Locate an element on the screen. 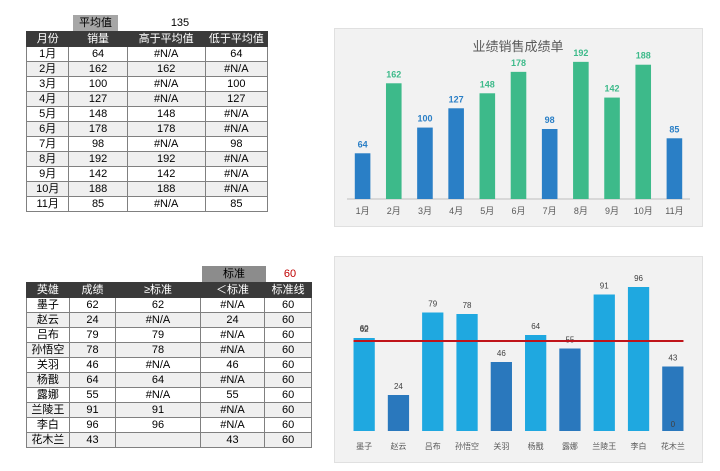 The image size is (720, 471). table-cell: 孙悟空 is located at coordinates (48, 350).